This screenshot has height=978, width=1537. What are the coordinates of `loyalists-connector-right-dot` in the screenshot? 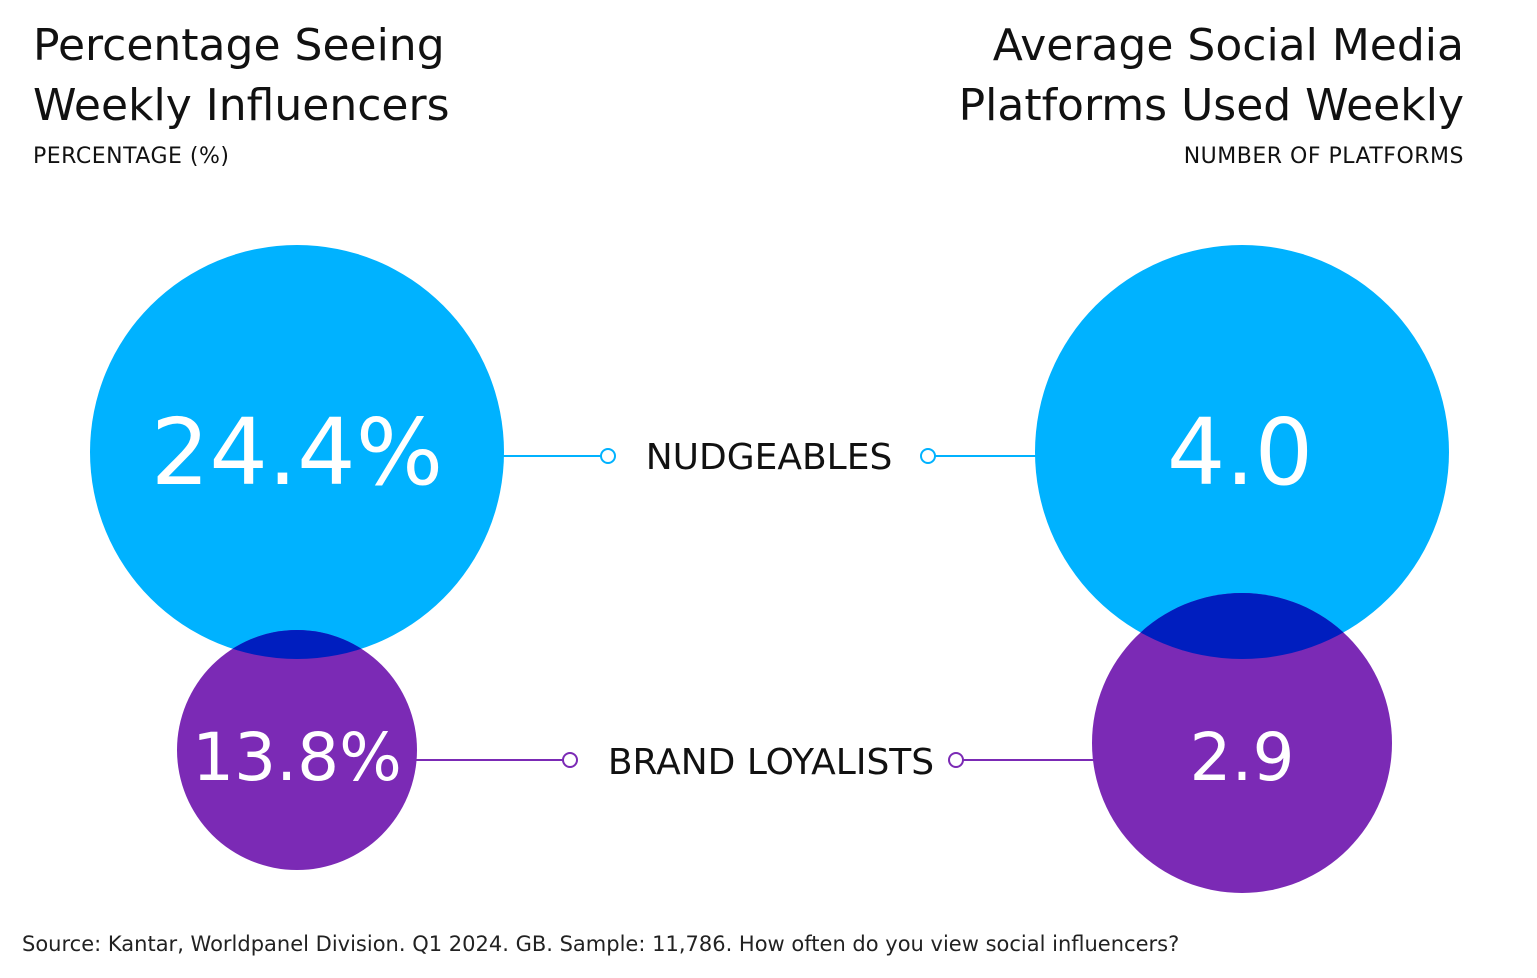 It's located at (956, 760).